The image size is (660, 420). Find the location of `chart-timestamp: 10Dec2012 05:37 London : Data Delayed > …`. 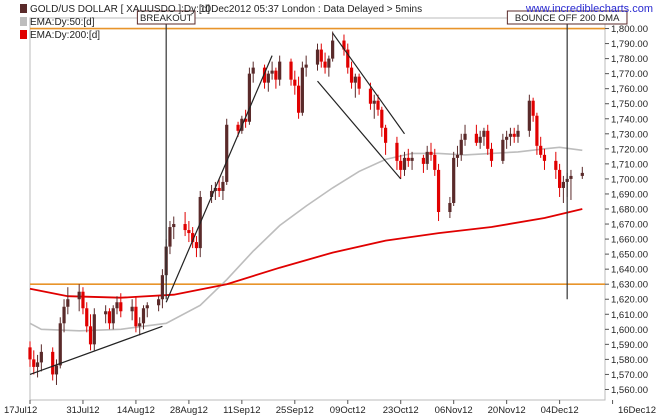

chart-timestamp: 10Dec2012 05:37 London : Data Delayed > … is located at coordinates (311, 9).